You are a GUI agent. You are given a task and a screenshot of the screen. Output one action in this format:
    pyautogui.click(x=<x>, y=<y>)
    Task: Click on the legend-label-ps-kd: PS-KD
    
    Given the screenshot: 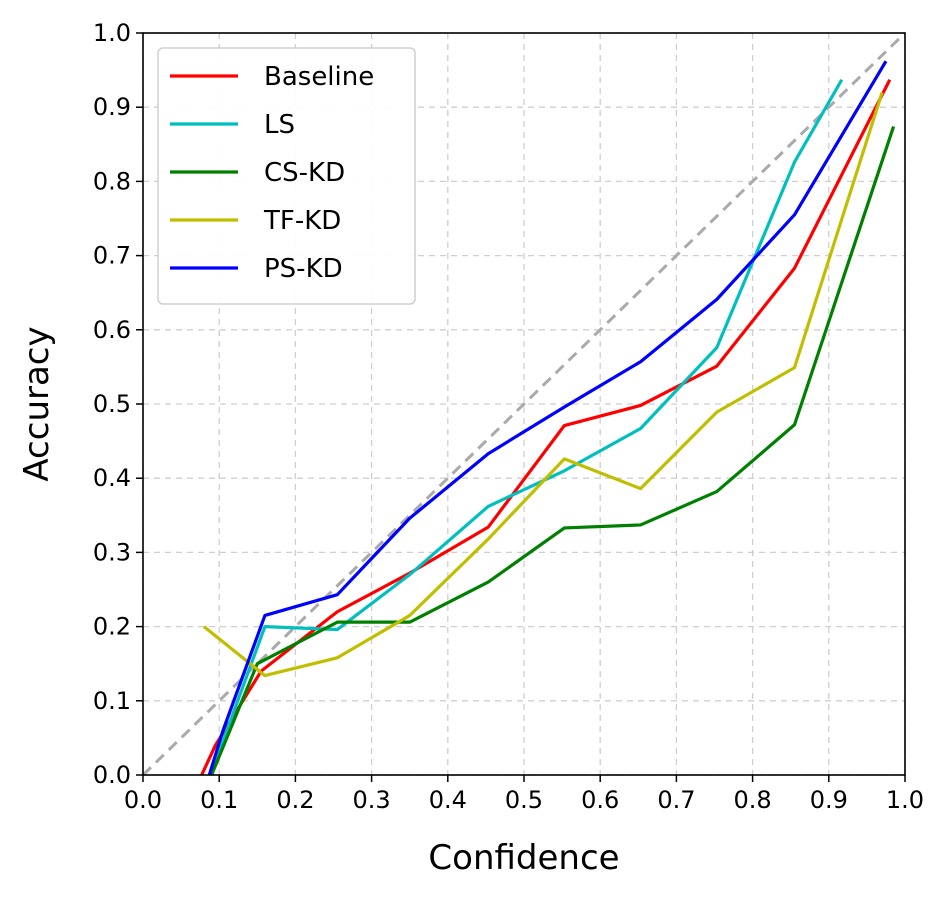 What is the action you would take?
    pyautogui.click(x=303, y=269)
    